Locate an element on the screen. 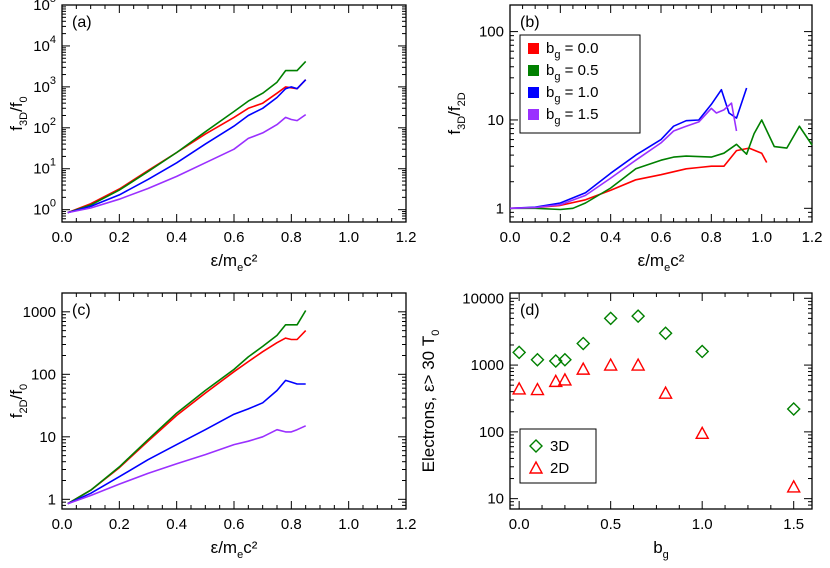  y-tick-label: 10⁴ is located at coordinates (44, 44).